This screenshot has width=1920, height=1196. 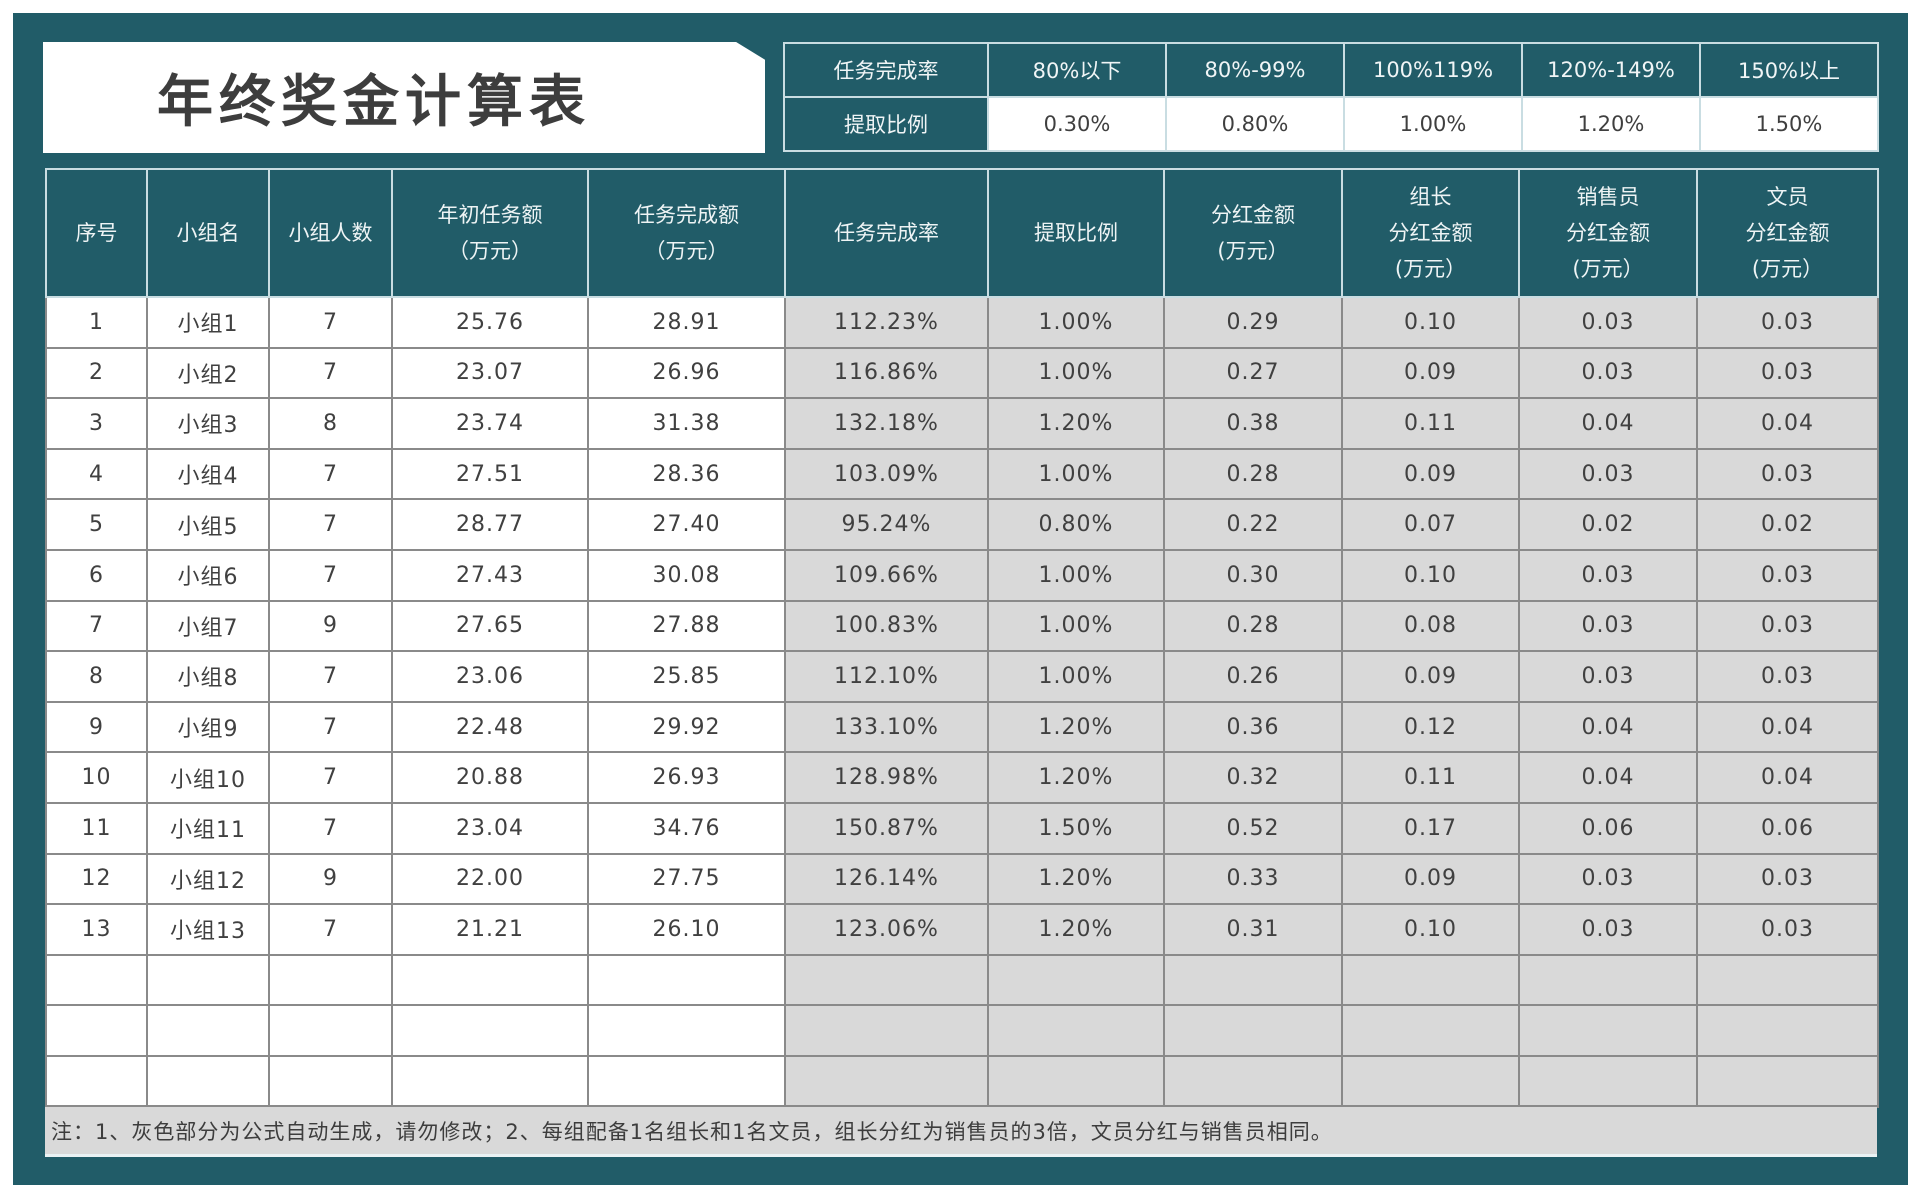 I want to click on cell-completed-amount: 28.36, so click(x=686, y=474).